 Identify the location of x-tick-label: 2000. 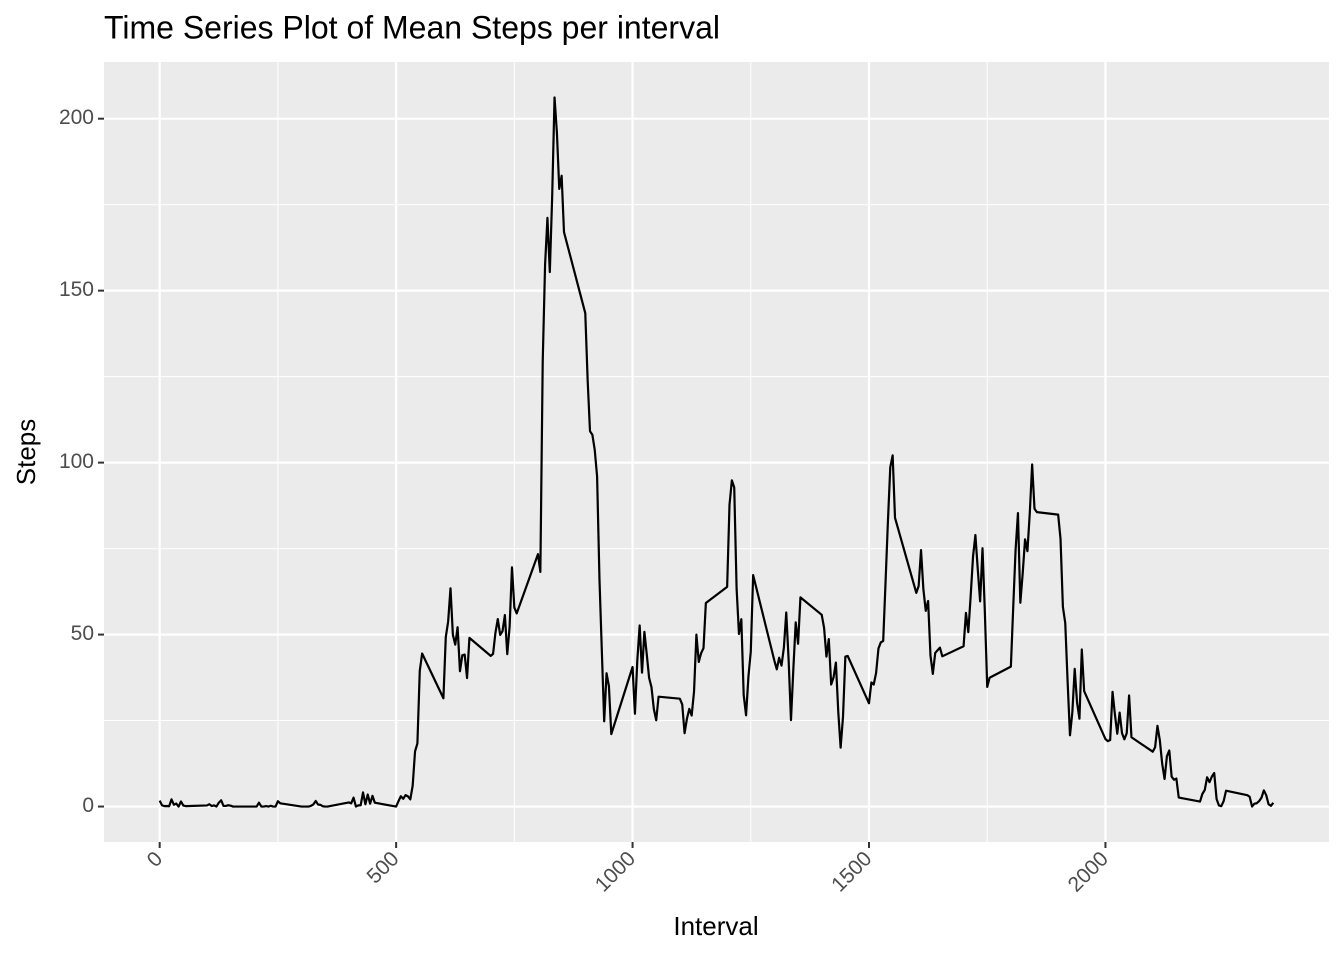
(1088, 871).